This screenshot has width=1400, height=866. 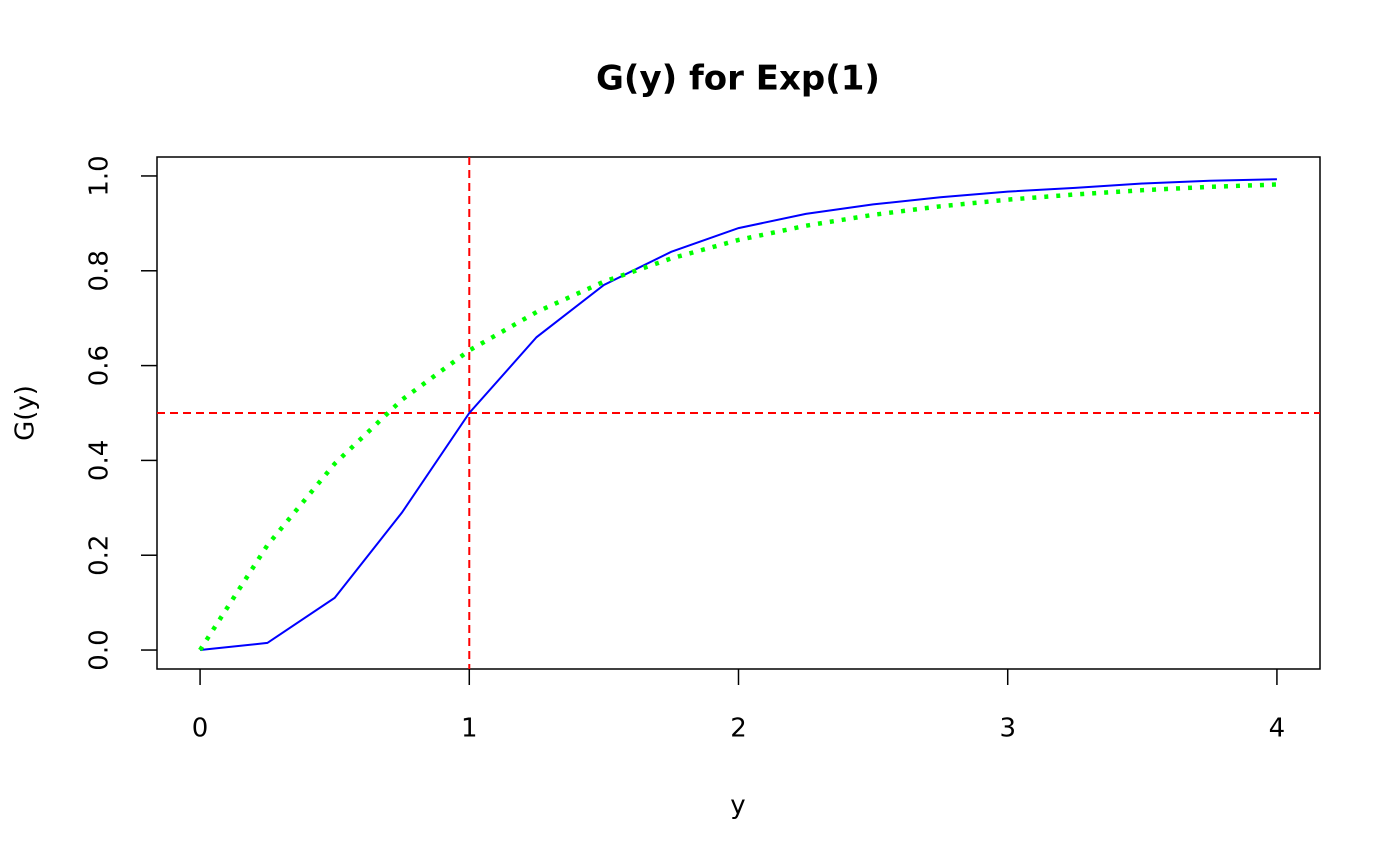 I want to click on x-axis-label: y, so click(x=737, y=806).